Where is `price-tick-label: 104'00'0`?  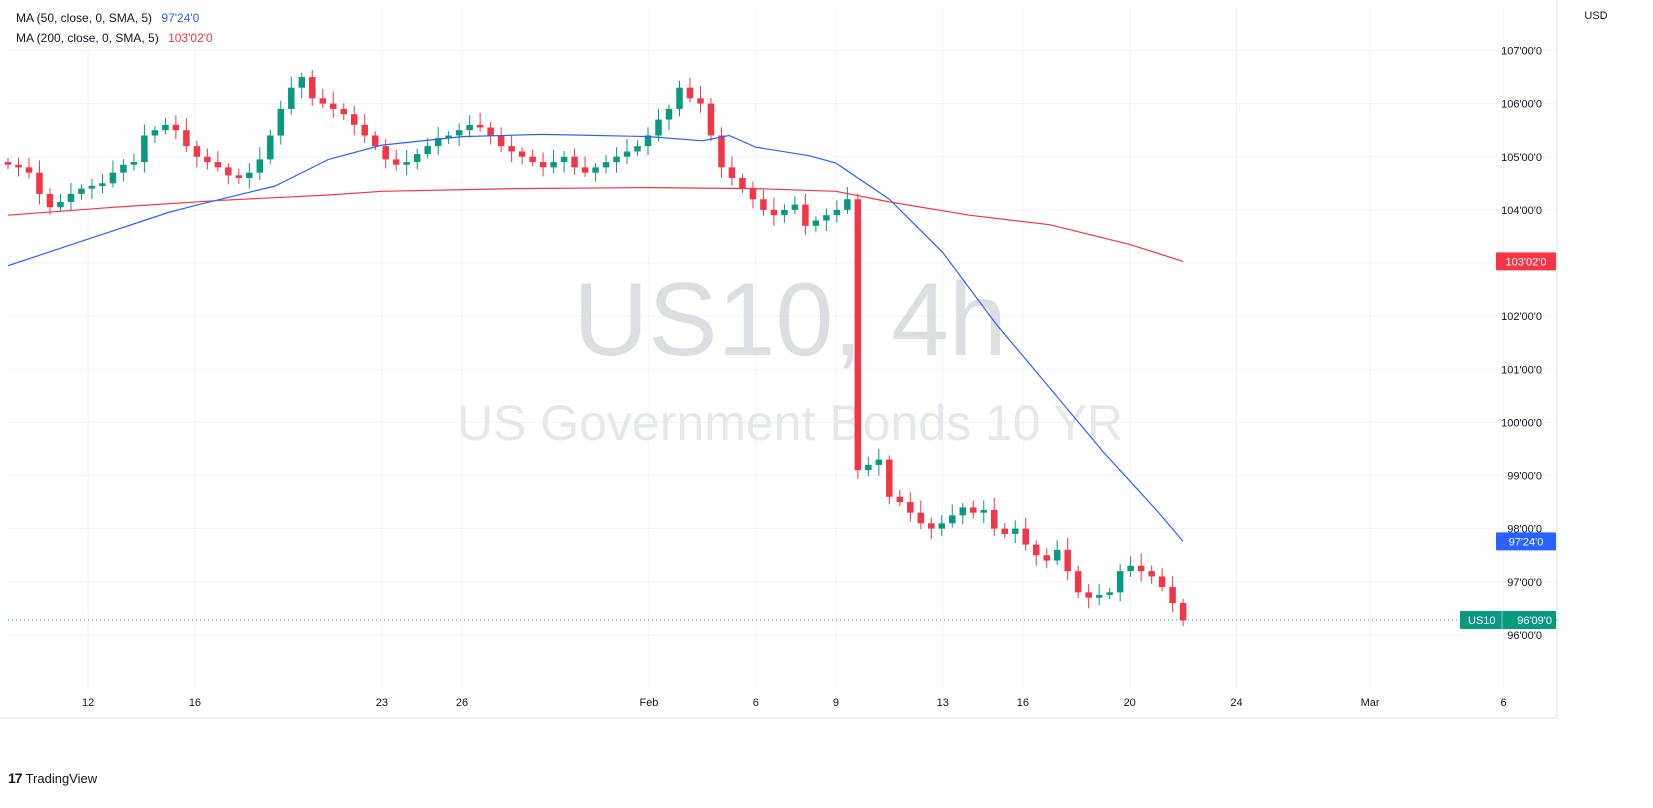 price-tick-label: 104'00'0 is located at coordinates (1521, 211).